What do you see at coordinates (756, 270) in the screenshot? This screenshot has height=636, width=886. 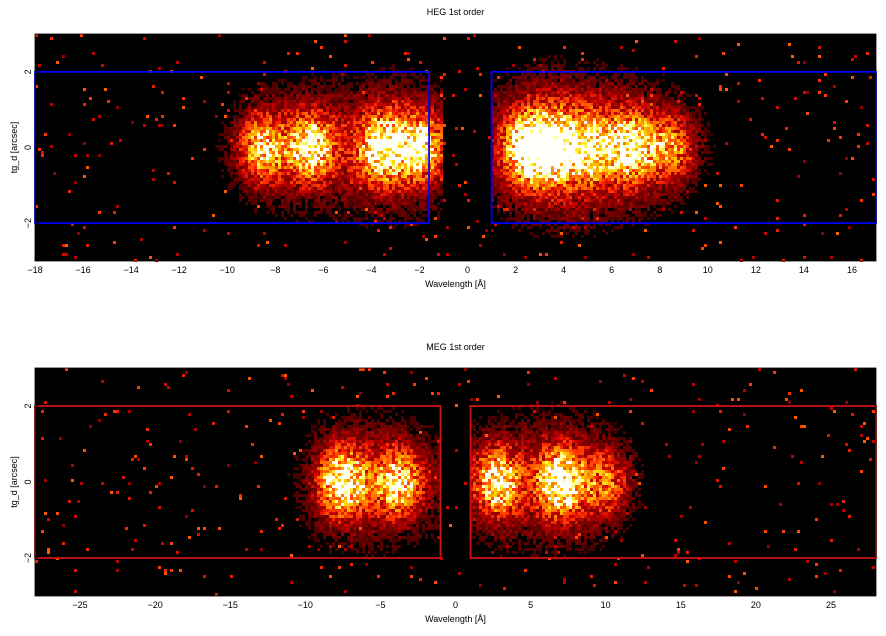 I see `x-tick-label: 12` at bounding box center [756, 270].